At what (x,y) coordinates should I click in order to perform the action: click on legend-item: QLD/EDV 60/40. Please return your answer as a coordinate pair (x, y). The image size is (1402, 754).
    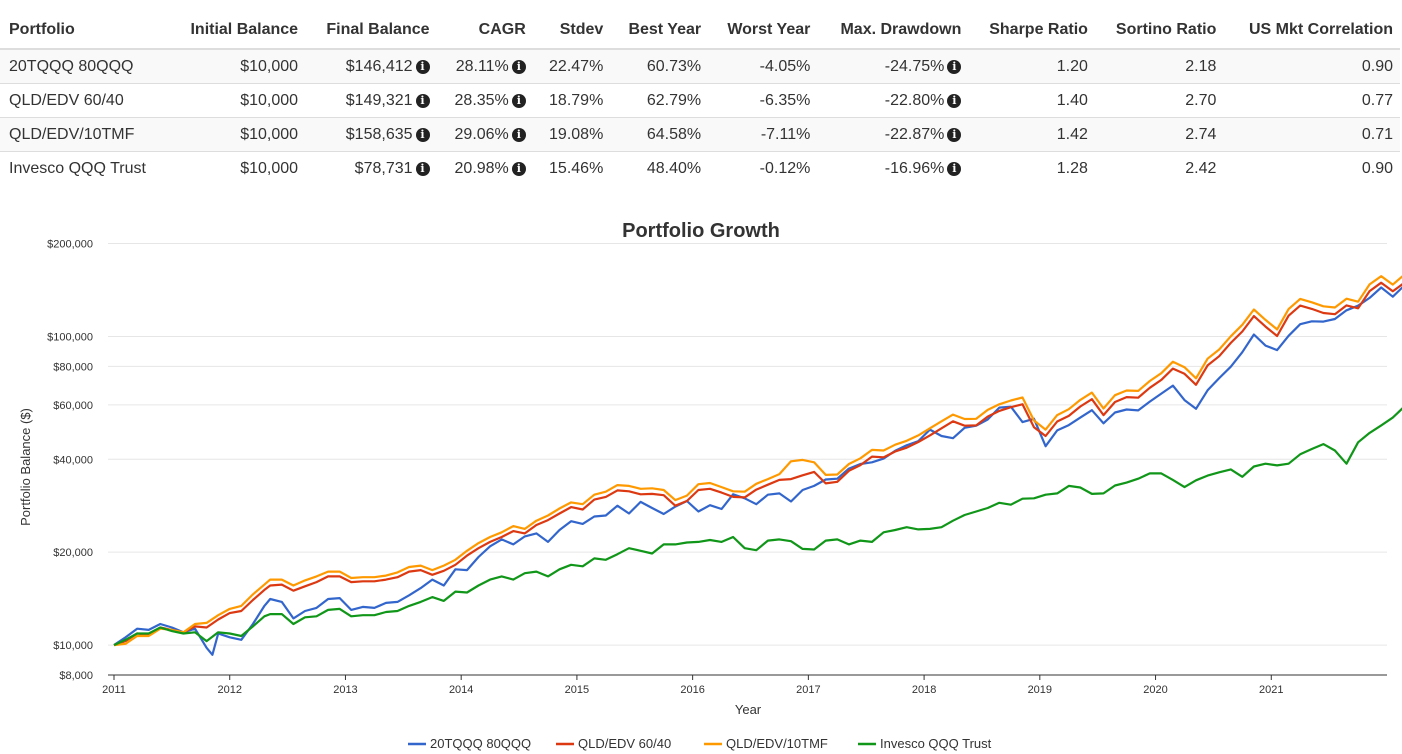
    Looking at the image, I should click on (613, 743).